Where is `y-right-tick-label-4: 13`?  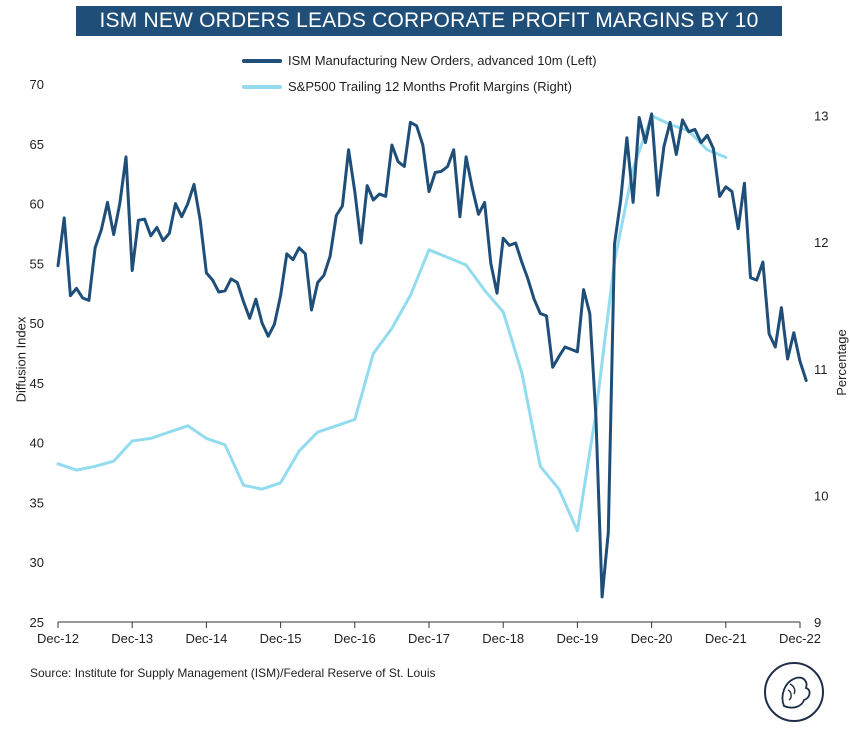 y-right-tick-label-4: 13 is located at coordinates (821, 116).